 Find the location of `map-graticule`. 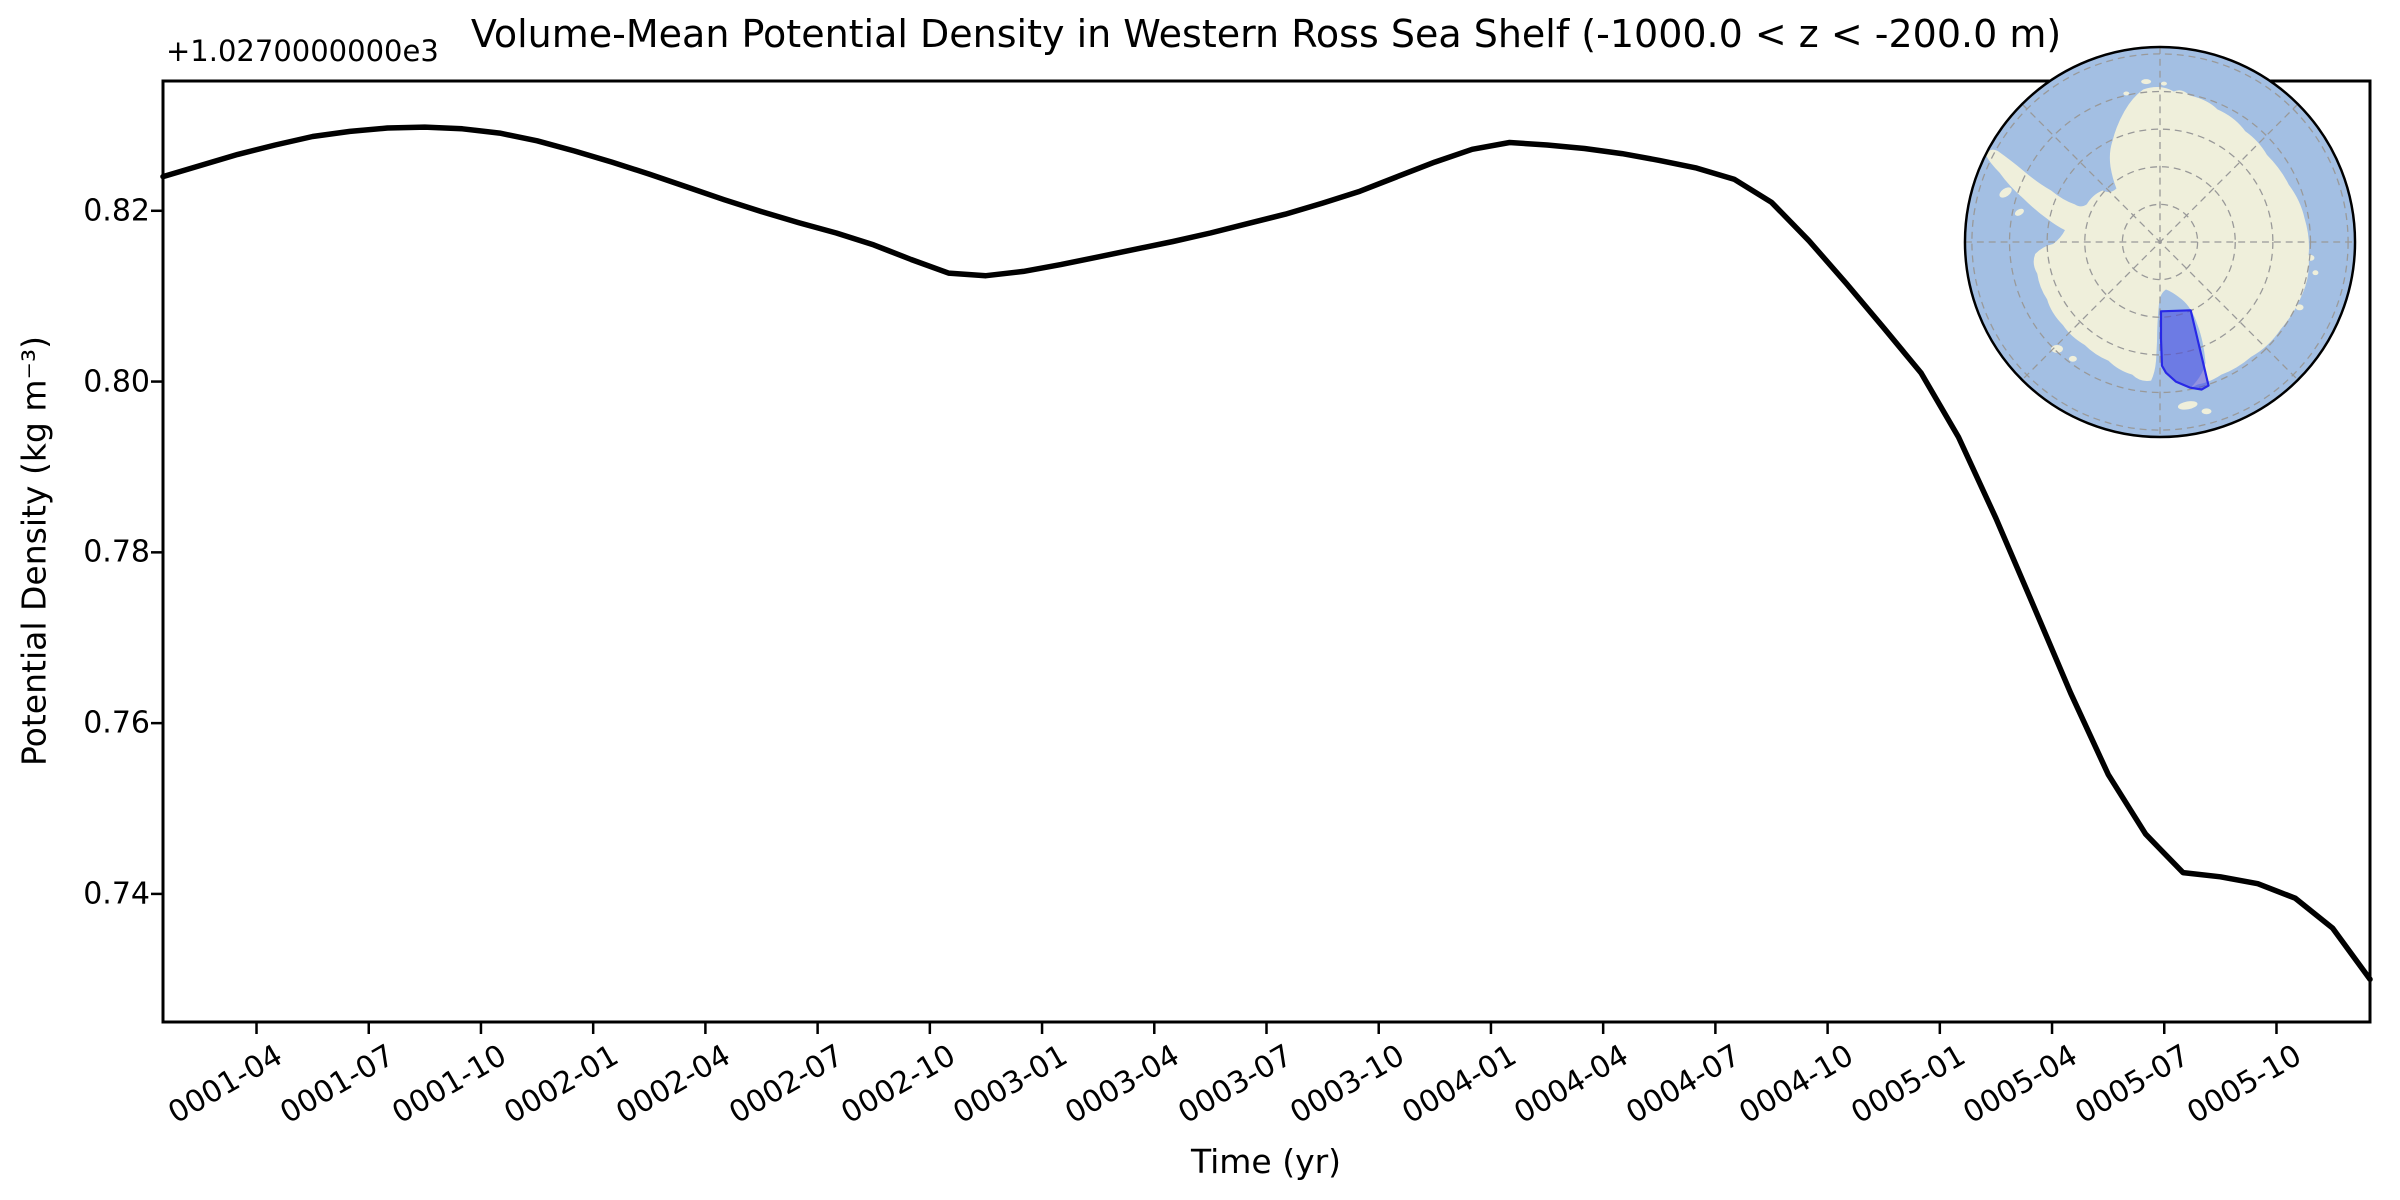

map-graticule is located at coordinates (2160, 242).